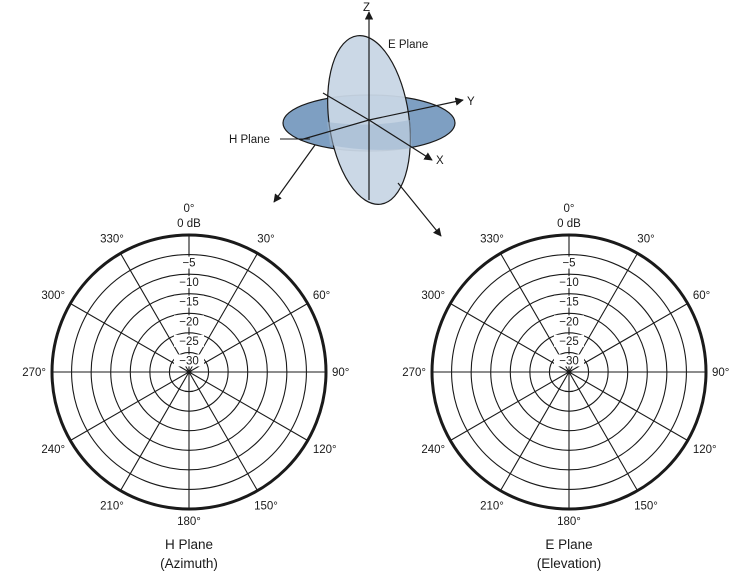  Describe the element at coordinates (249, 140) in the screenshot. I see `h-plane-label: H Plane` at that location.